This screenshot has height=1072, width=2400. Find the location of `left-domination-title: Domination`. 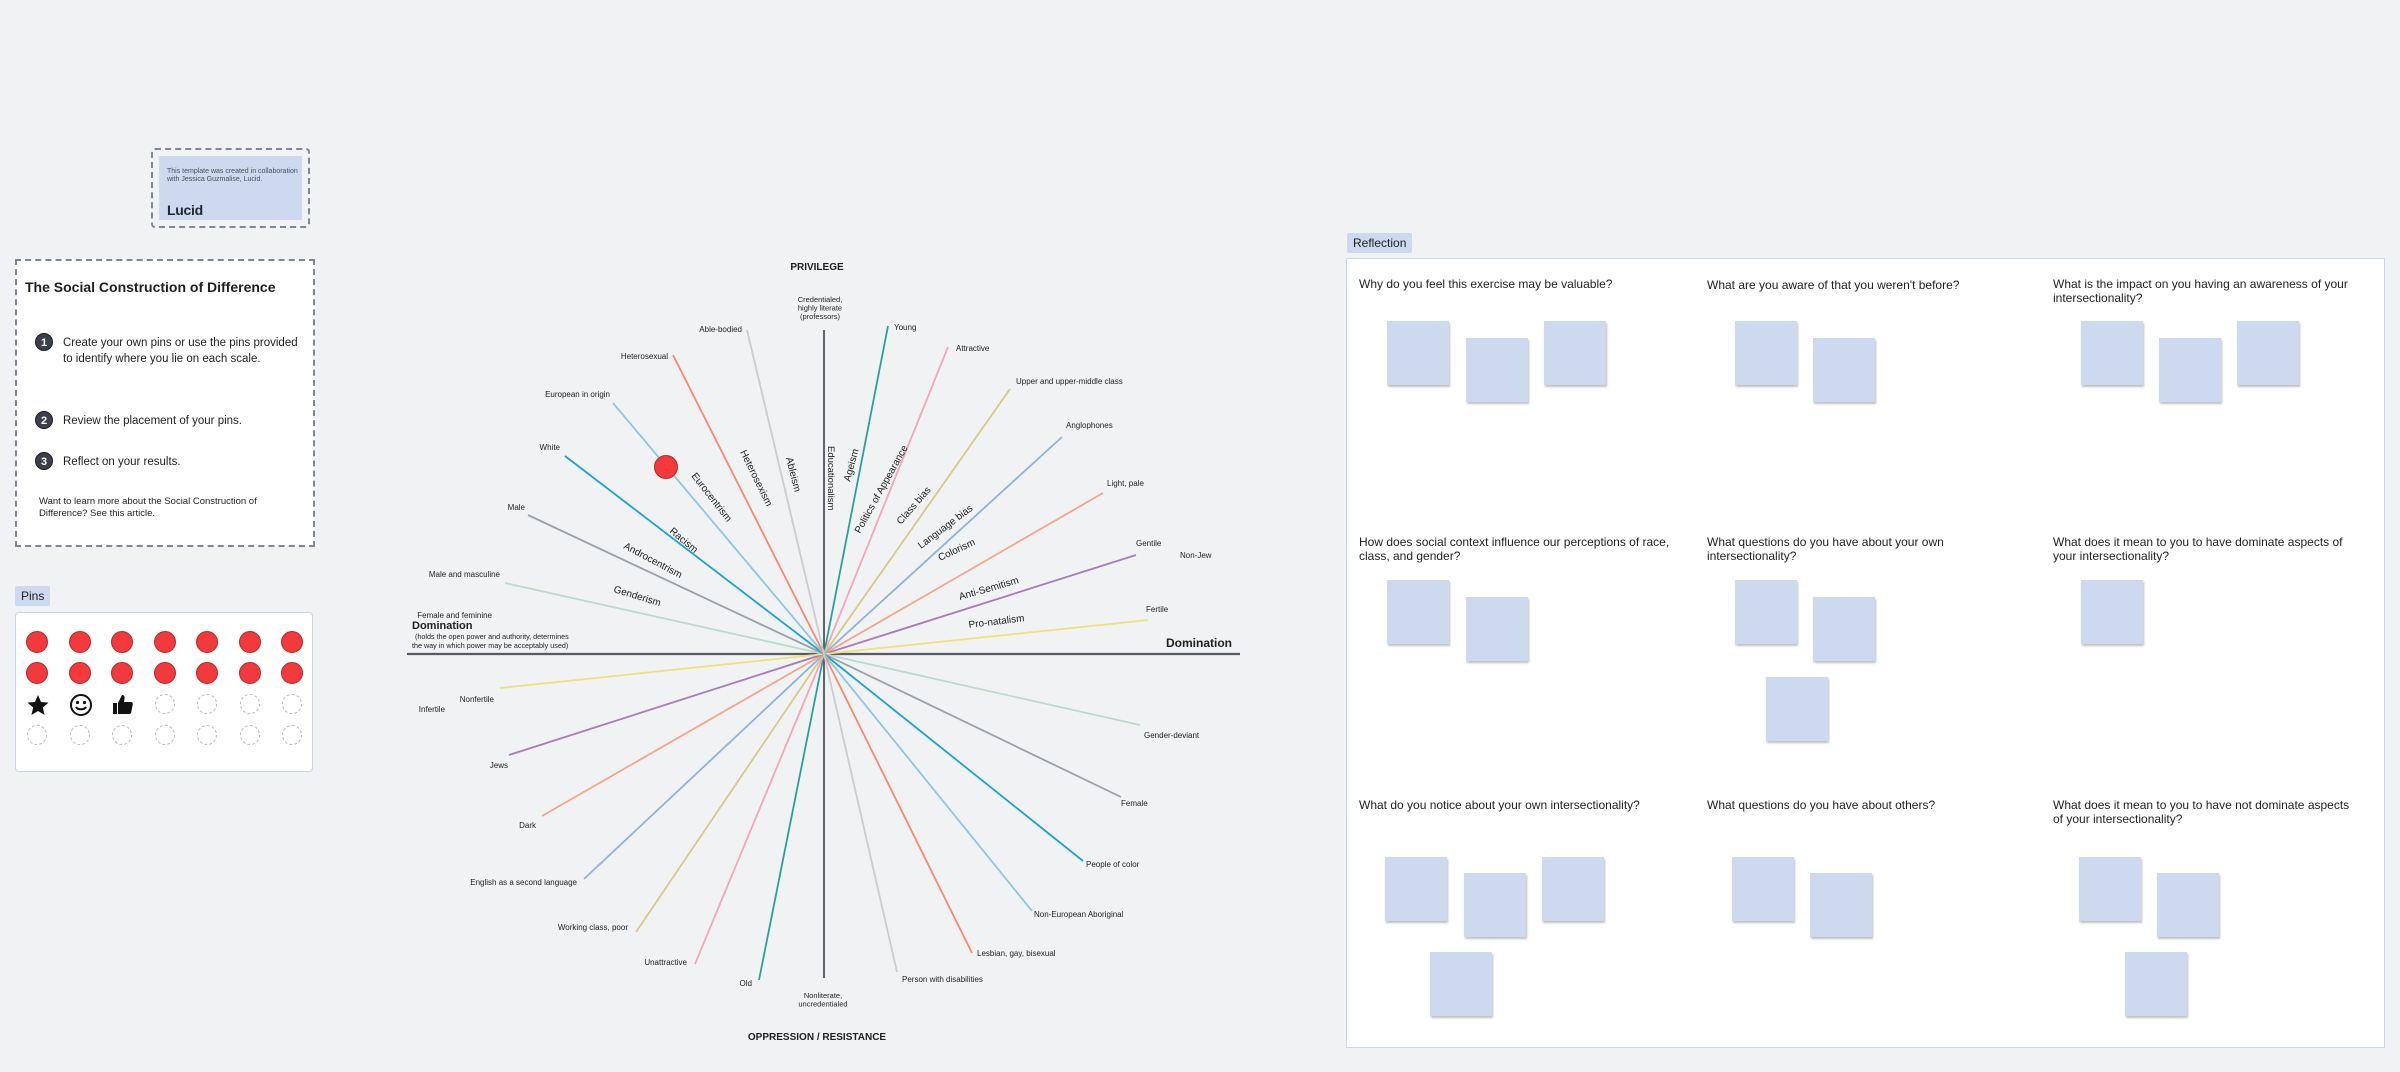

left-domination-title: Domination is located at coordinates (442, 626).